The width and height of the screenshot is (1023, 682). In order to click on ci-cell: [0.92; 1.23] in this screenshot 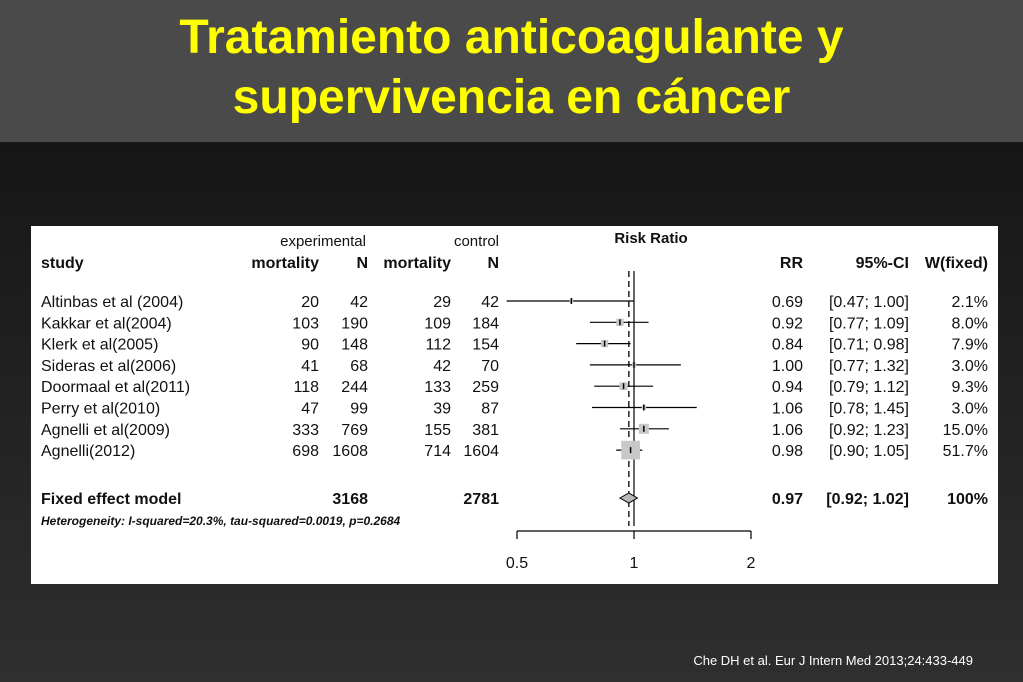, I will do `click(869, 430)`.